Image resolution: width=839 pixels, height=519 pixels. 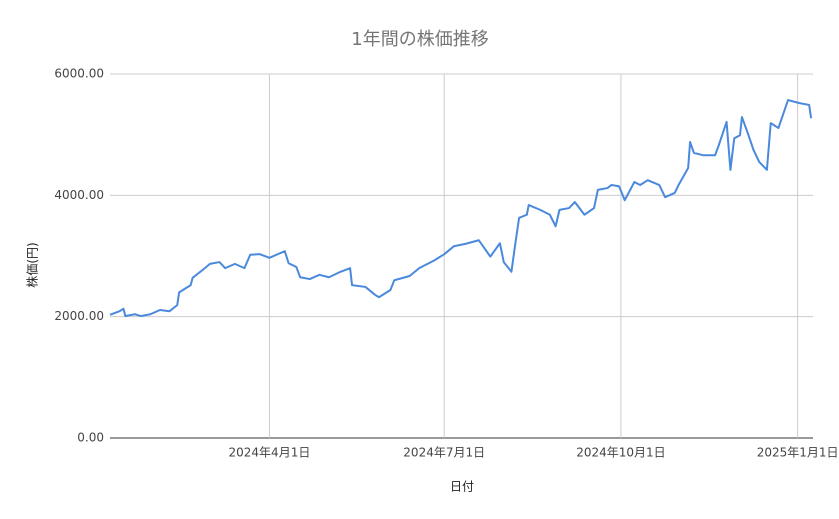 I want to click on x-tick-label: 2024年4月1日, so click(x=270, y=453).